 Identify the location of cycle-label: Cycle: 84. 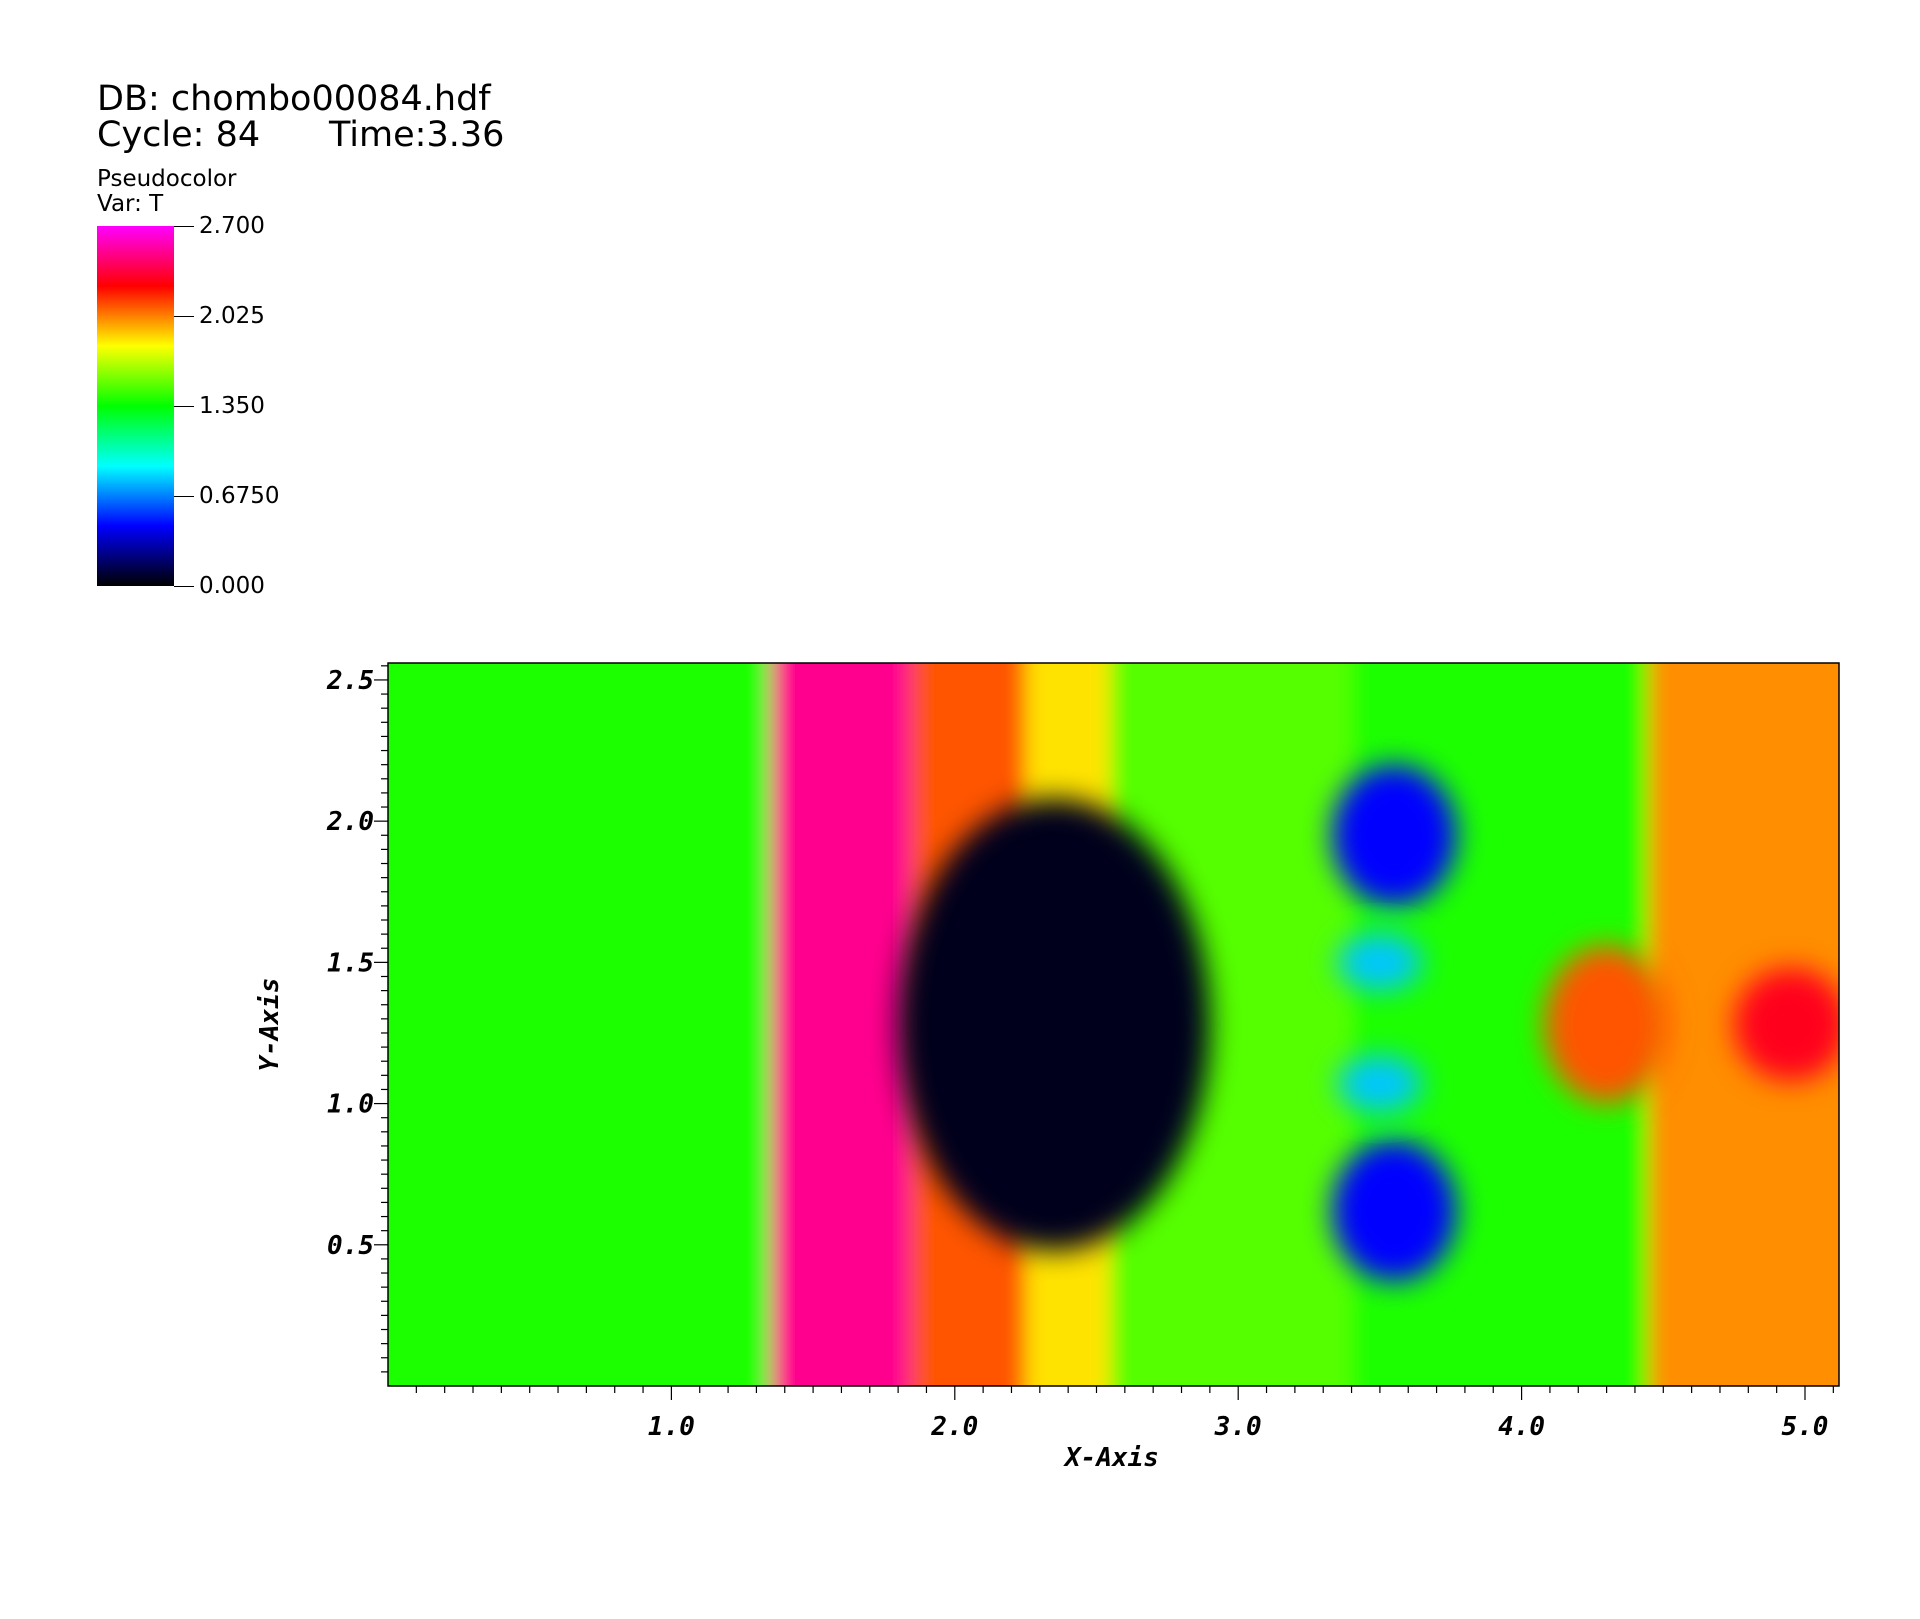
(179, 135).